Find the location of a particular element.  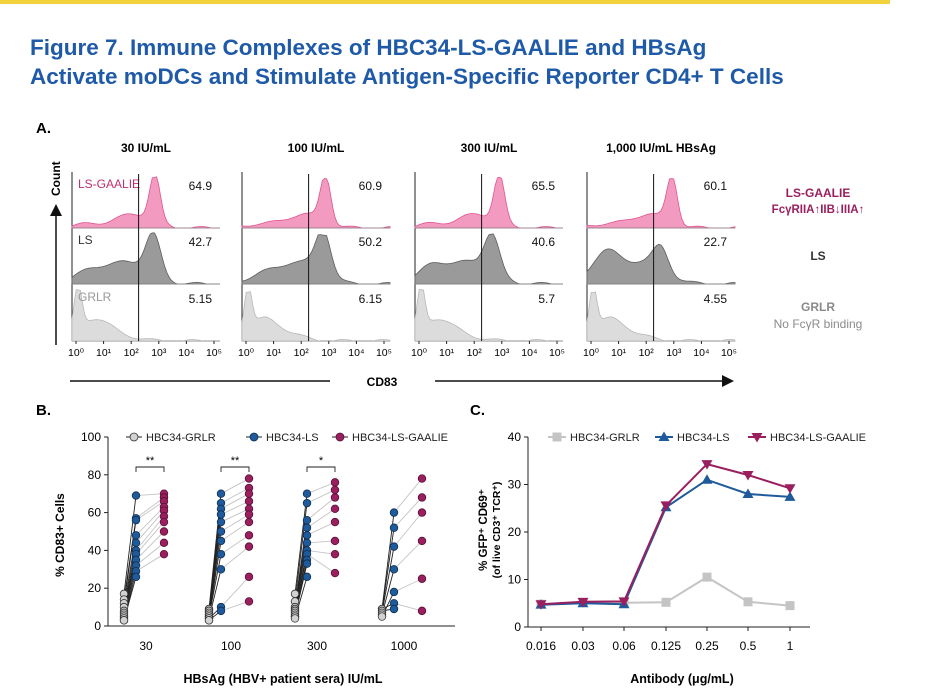

panel-b-y-tick-label: 60 is located at coordinates (95, 513).